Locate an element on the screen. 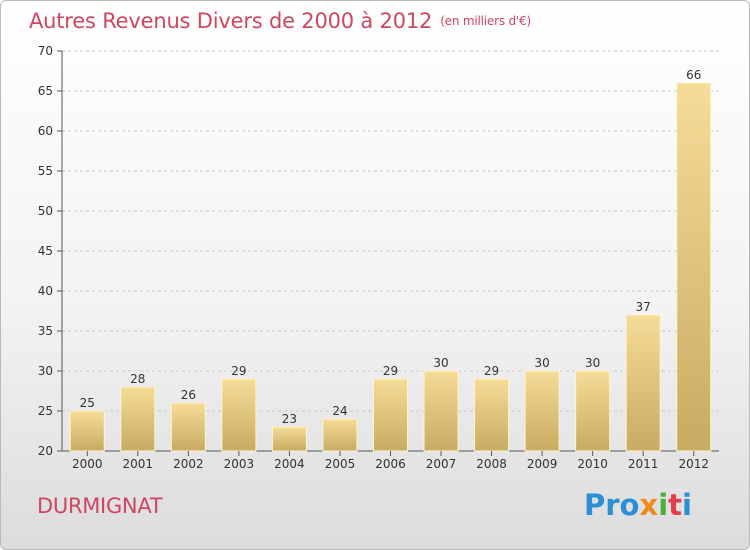  logo-part-5: i is located at coordinates (687, 505).